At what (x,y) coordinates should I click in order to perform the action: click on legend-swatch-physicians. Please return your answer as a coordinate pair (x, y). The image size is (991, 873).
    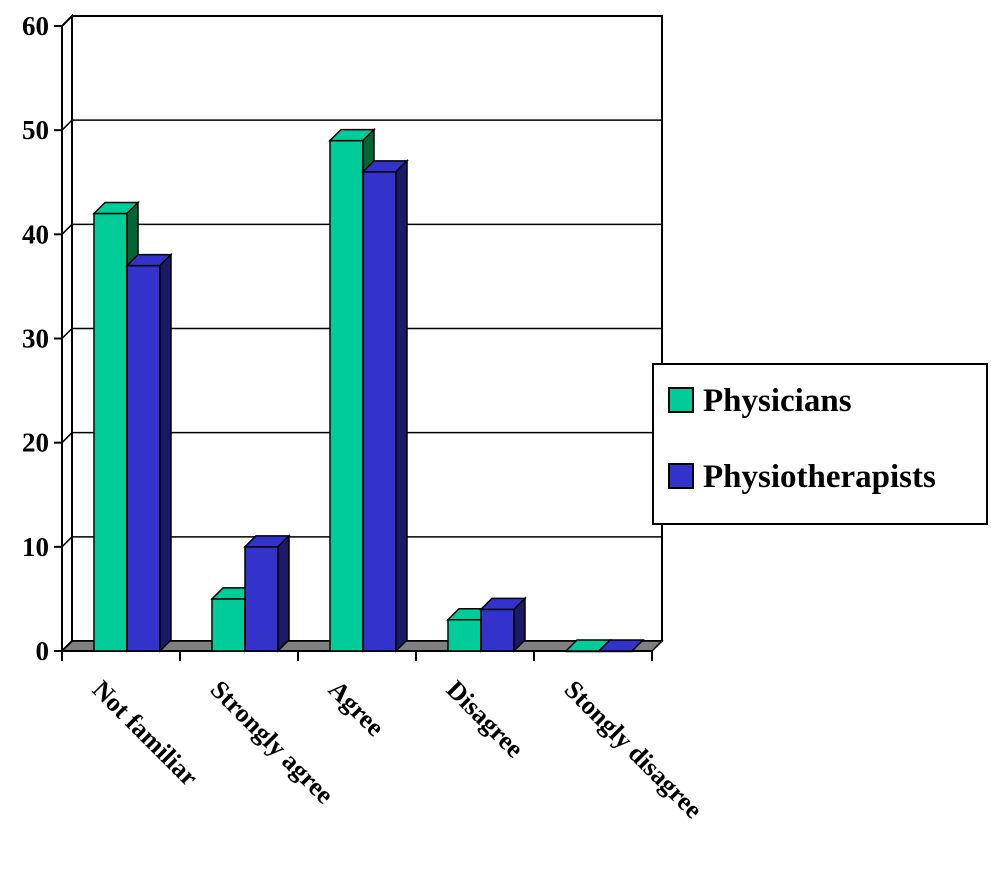
    Looking at the image, I should click on (681, 400).